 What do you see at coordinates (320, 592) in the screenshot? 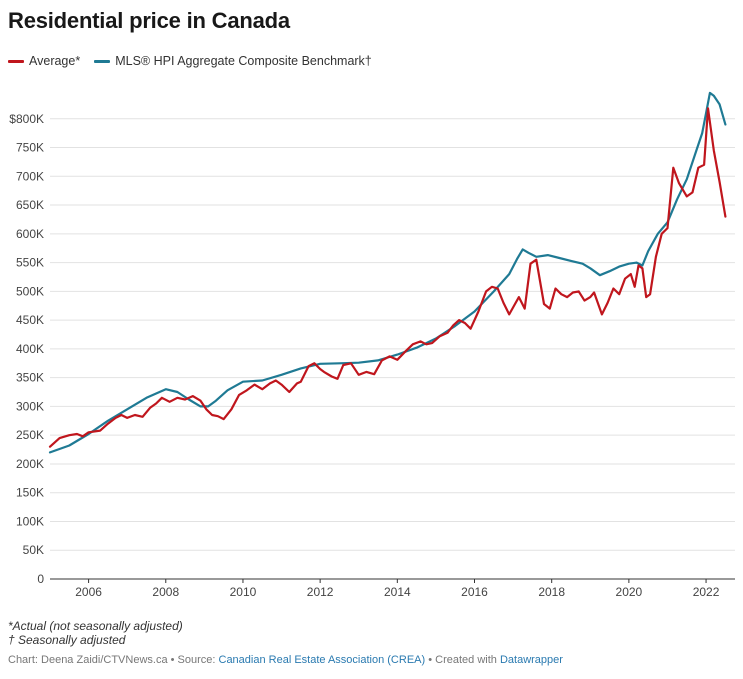
I see `x-tick-label: 2012` at bounding box center [320, 592].